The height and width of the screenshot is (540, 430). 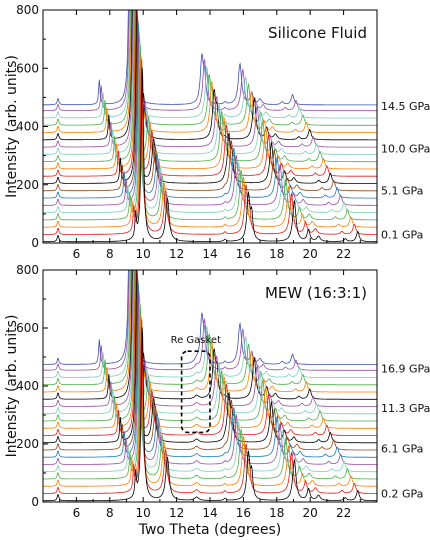 What do you see at coordinates (210, 530) in the screenshot?
I see `x-axis-label: Two Theta (degrees)` at bounding box center [210, 530].